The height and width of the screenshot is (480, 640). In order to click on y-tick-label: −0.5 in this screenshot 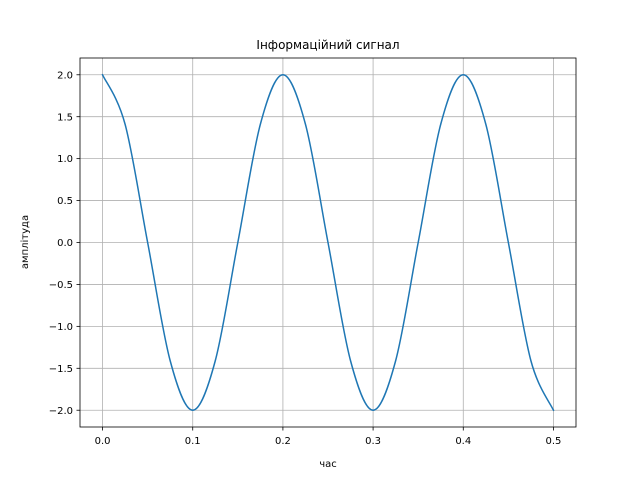, I will do `click(61, 285)`.